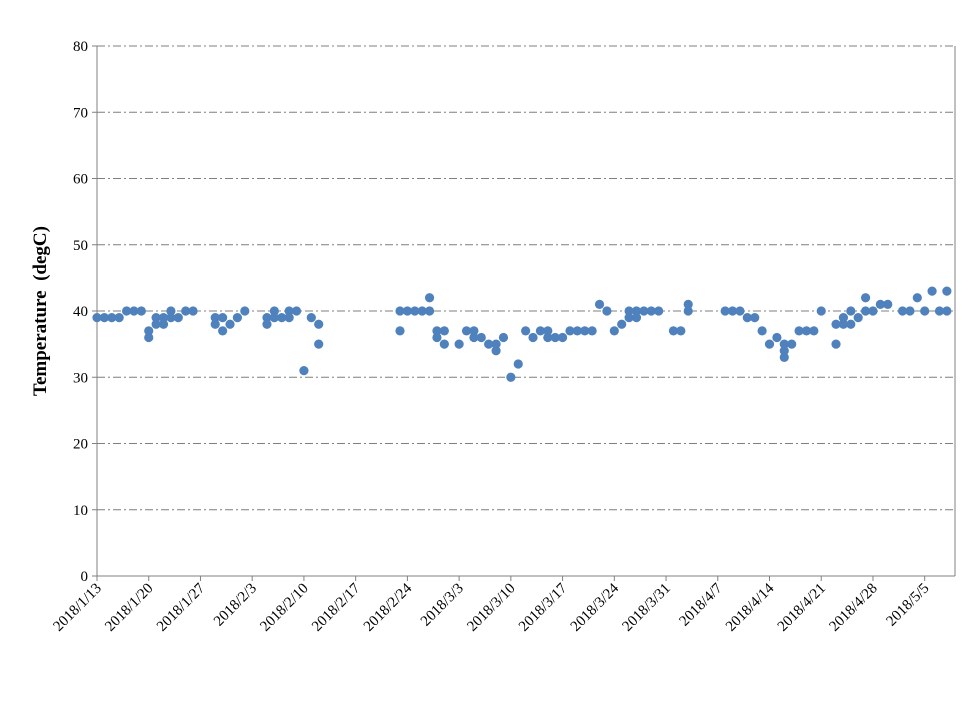 The image size is (977, 705). What do you see at coordinates (80, 378) in the screenshot?
I see `y-tick-label: 30` at bounding box center [80, 378].